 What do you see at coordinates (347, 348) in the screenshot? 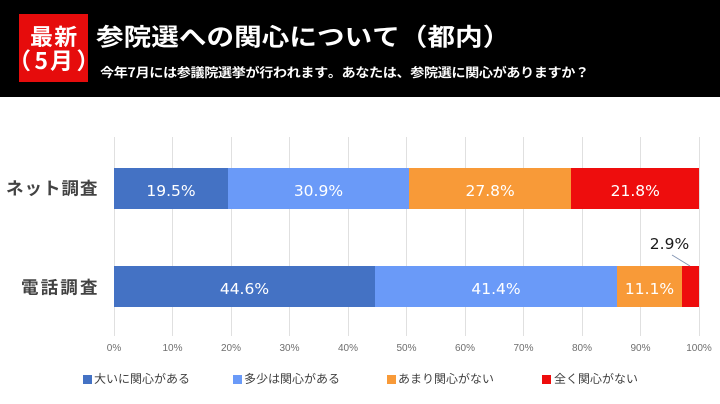
I see `x-tick-label: 40%` at bounding box center [347, 348].